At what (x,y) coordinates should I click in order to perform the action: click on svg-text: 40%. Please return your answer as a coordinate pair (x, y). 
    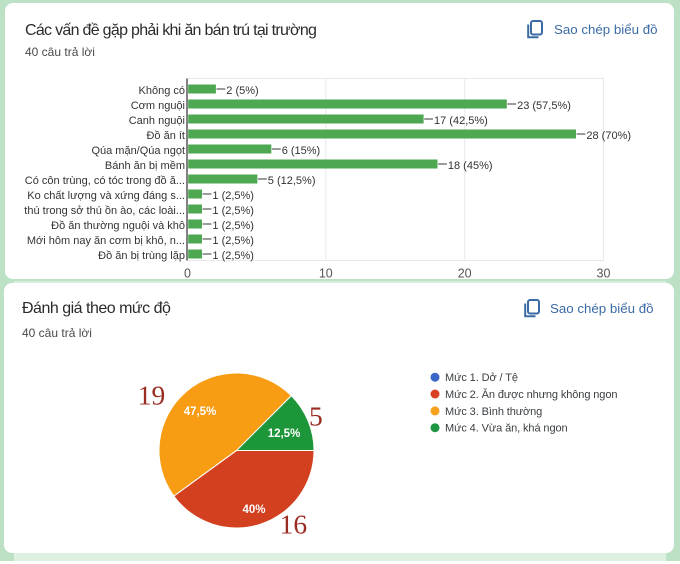
    Looking at the image, I should click on (253, 510).